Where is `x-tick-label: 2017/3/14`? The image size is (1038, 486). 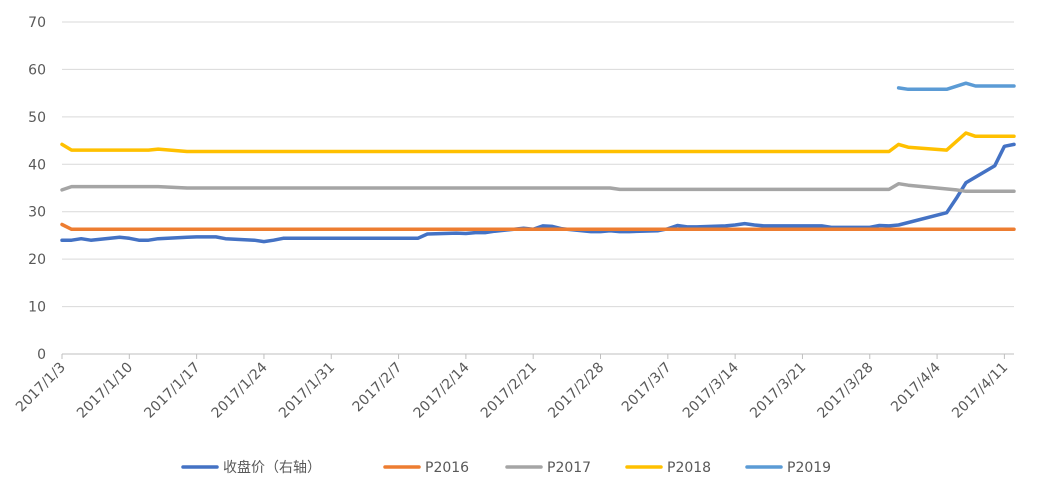 x-tick-label: 2017/3/14 is located at coordinates (711, 390).